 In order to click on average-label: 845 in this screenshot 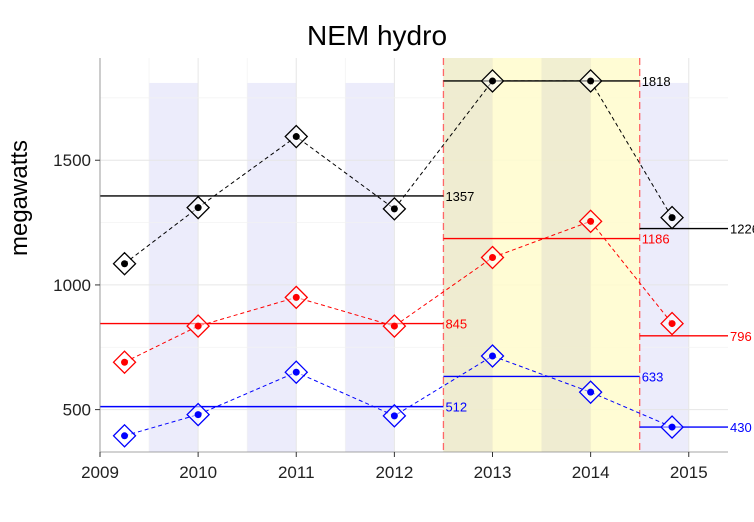, I will do `click(456, 324)`.